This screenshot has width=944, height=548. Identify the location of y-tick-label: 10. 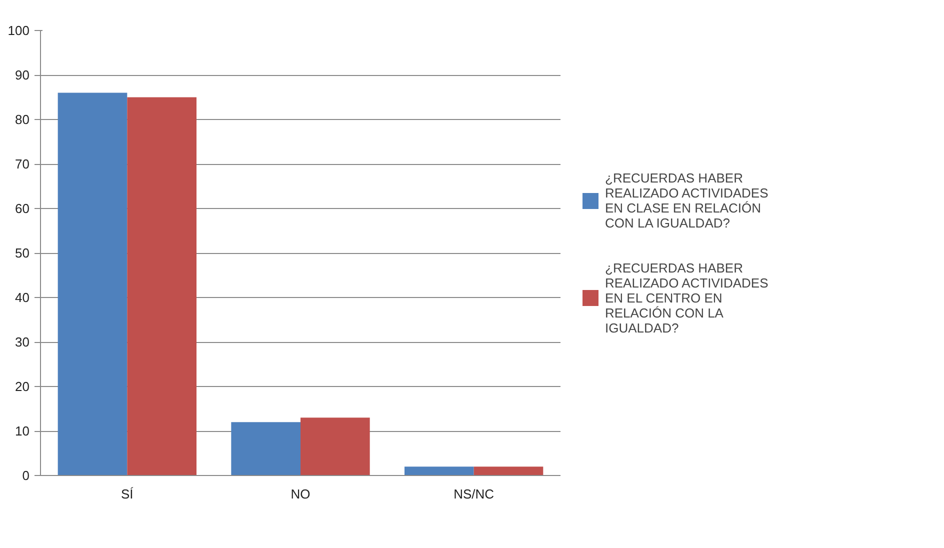
(22, 431).